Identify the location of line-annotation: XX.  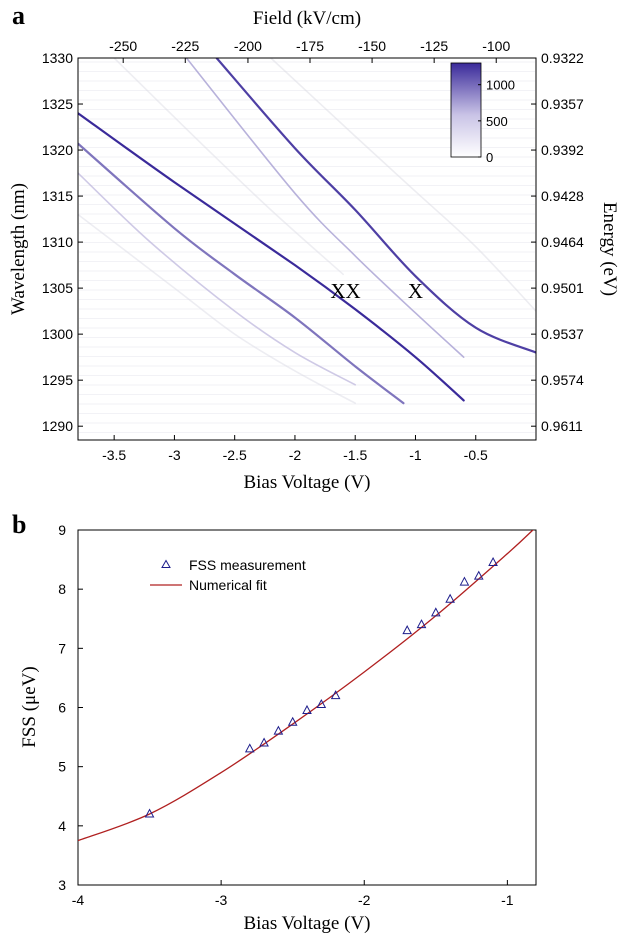
(345, 291).